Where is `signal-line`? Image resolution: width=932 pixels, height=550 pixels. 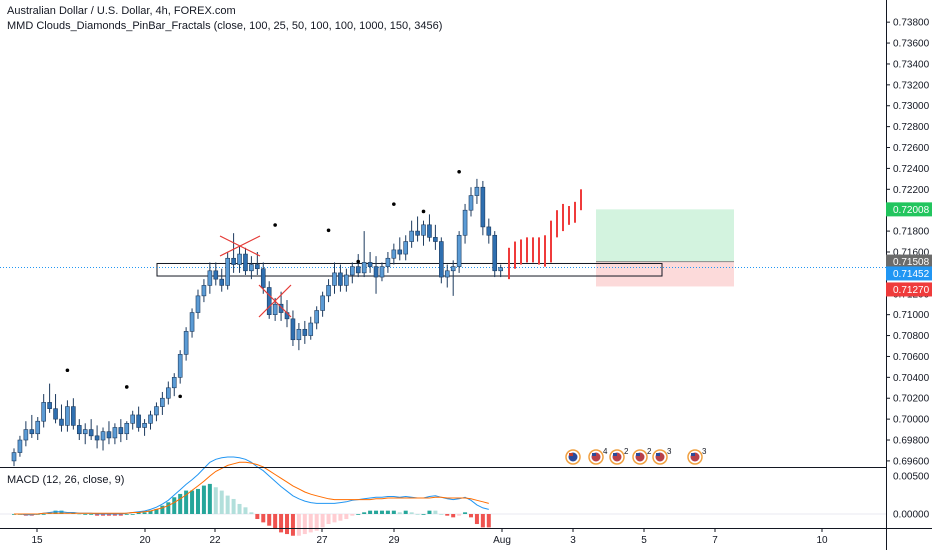
signal-line is located at coordinates (251, 488).